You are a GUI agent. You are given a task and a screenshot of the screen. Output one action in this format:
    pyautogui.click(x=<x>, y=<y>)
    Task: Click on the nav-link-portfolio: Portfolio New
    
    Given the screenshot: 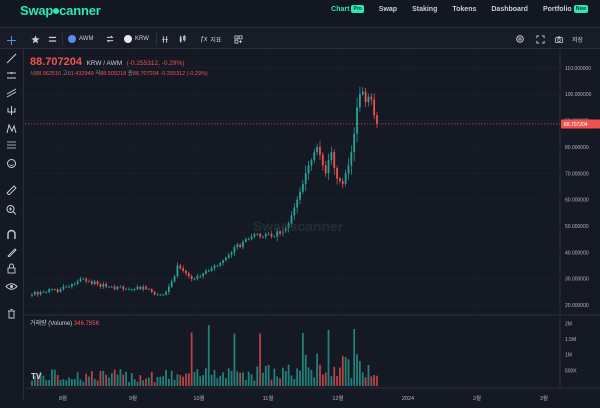 What is the action you would take?
    pyautogui.click(x=565, y=9)
    